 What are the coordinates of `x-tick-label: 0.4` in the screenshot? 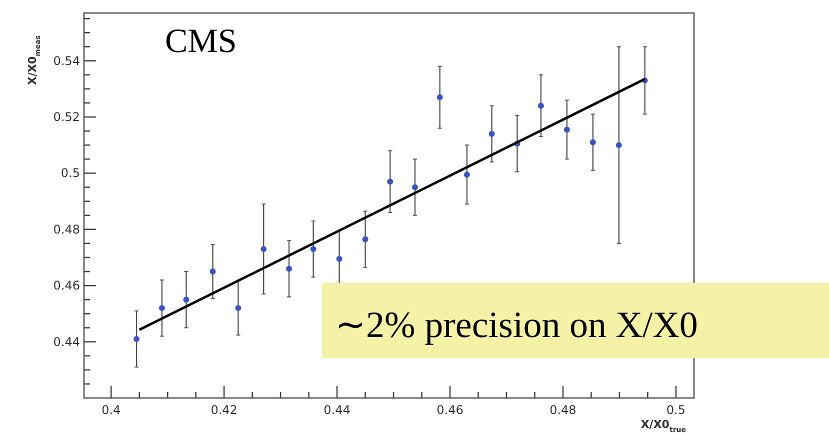 It's located at (111, 410).